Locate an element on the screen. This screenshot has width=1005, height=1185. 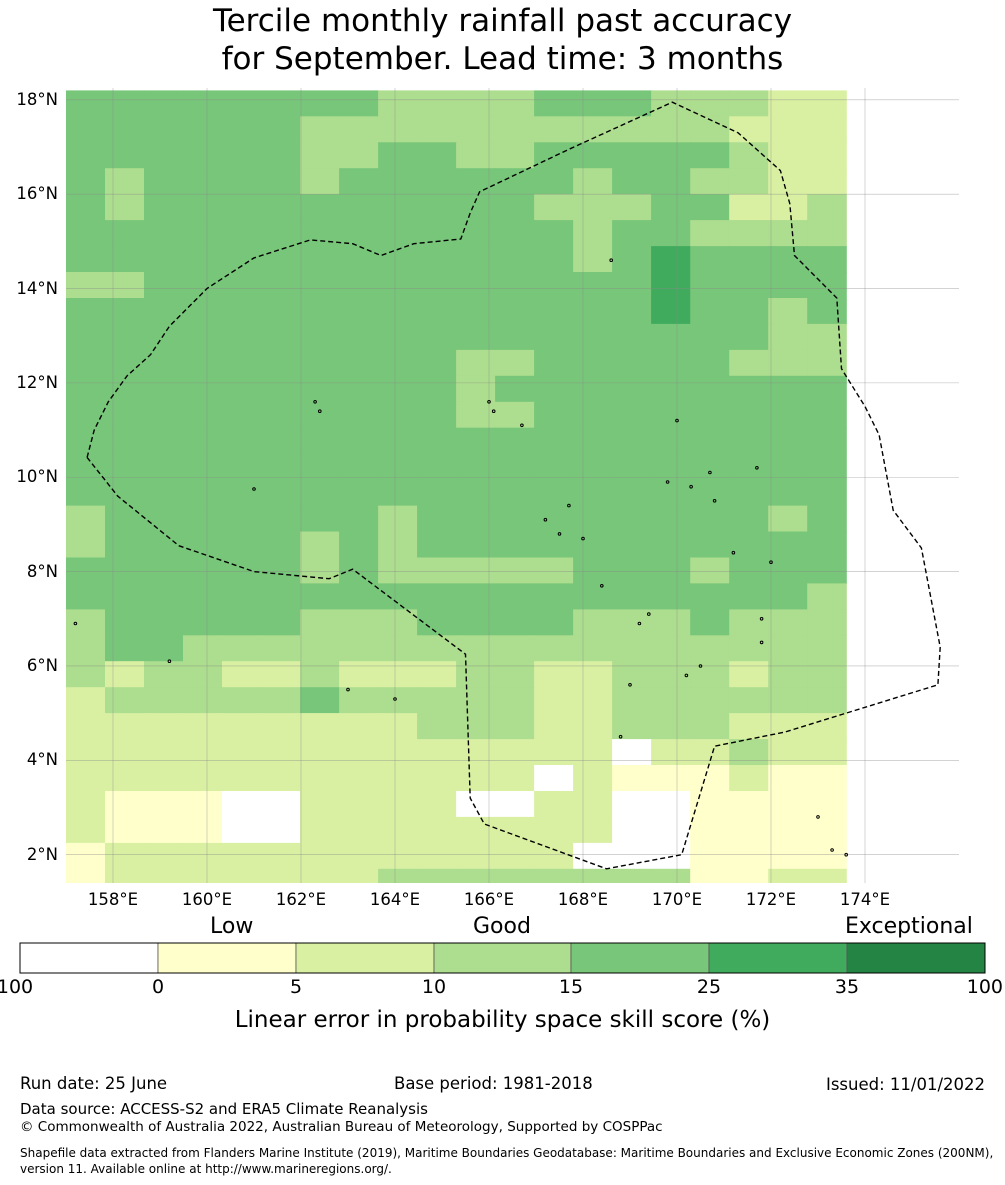
lat-label: 14°N is located at coordinates (37, 288).